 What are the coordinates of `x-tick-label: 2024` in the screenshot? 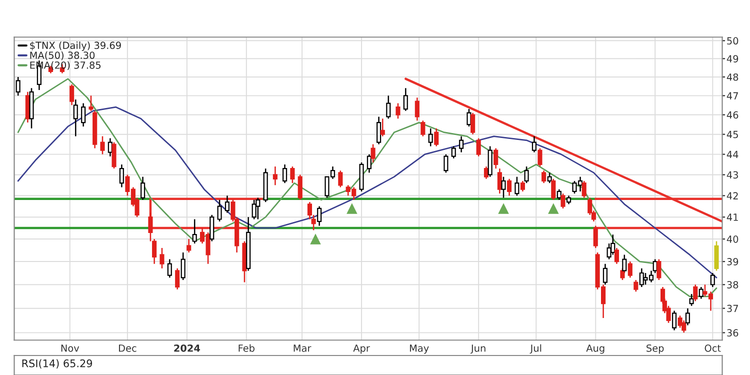 It's located at (187, 348).